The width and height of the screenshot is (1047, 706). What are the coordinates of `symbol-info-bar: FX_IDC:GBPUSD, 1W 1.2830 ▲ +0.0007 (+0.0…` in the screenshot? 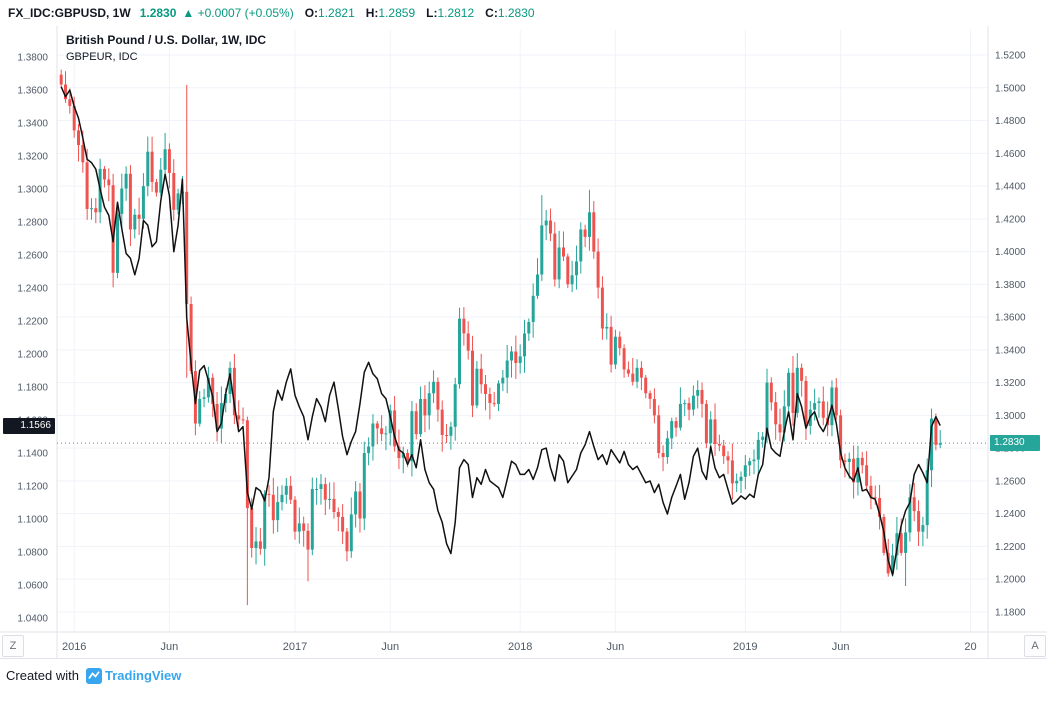 It's located at (523, 13).